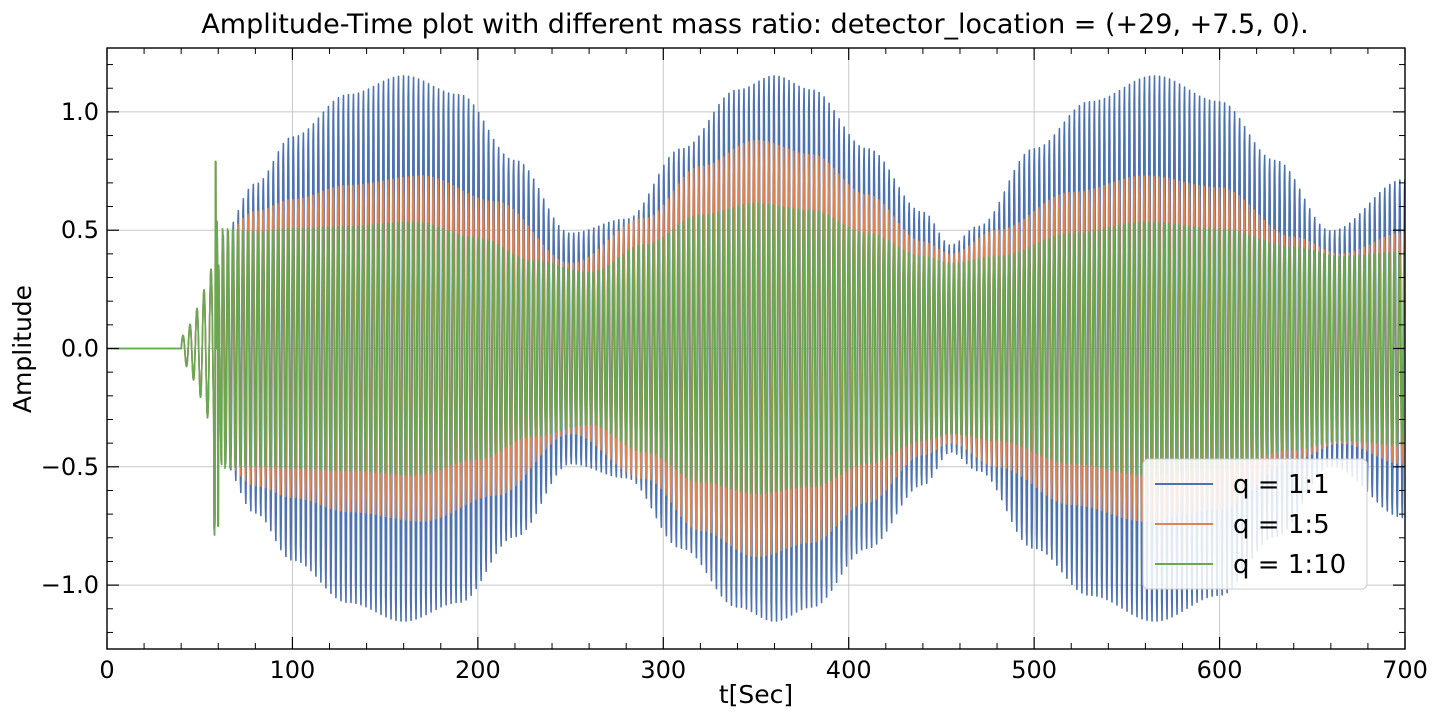 This screenshot has width=1440, height=720. I want to click on x-tick-label: 600, so click(1220, 670).